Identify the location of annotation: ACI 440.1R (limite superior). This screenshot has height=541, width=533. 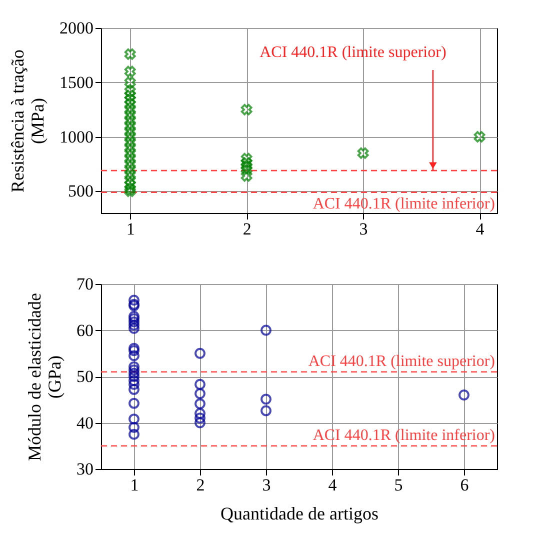
(353, 52).